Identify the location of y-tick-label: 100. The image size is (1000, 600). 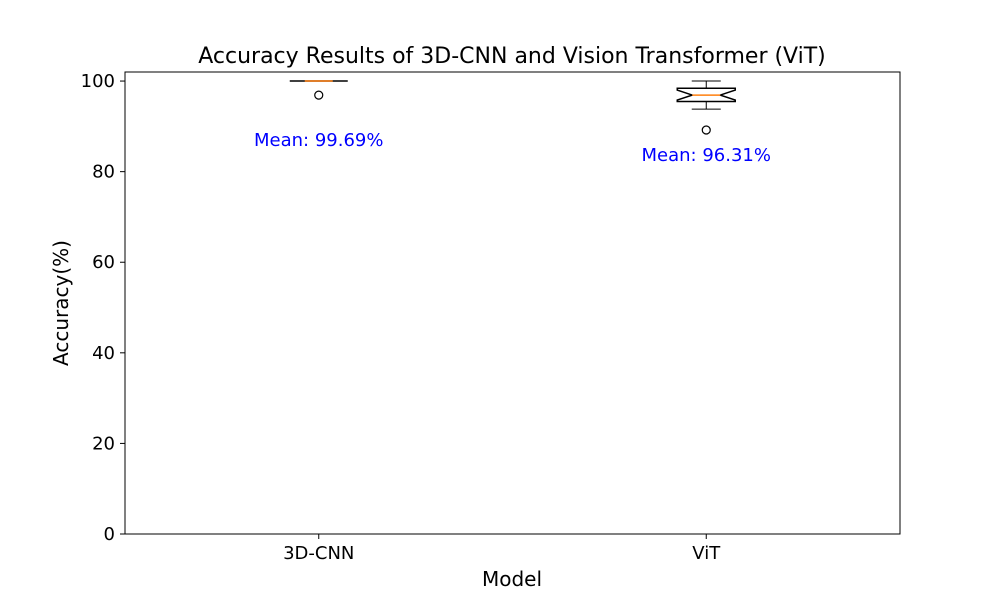
(98, 81).